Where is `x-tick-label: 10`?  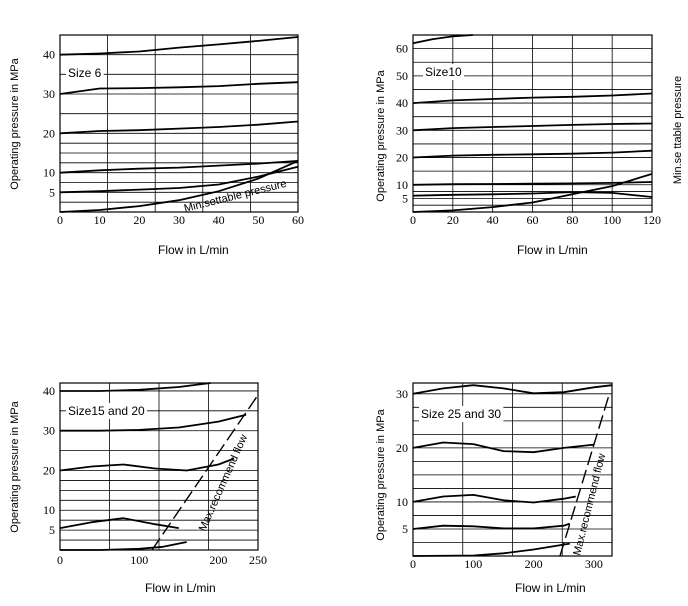
x-tick-label: 10 is located at coordinates (100, 220).